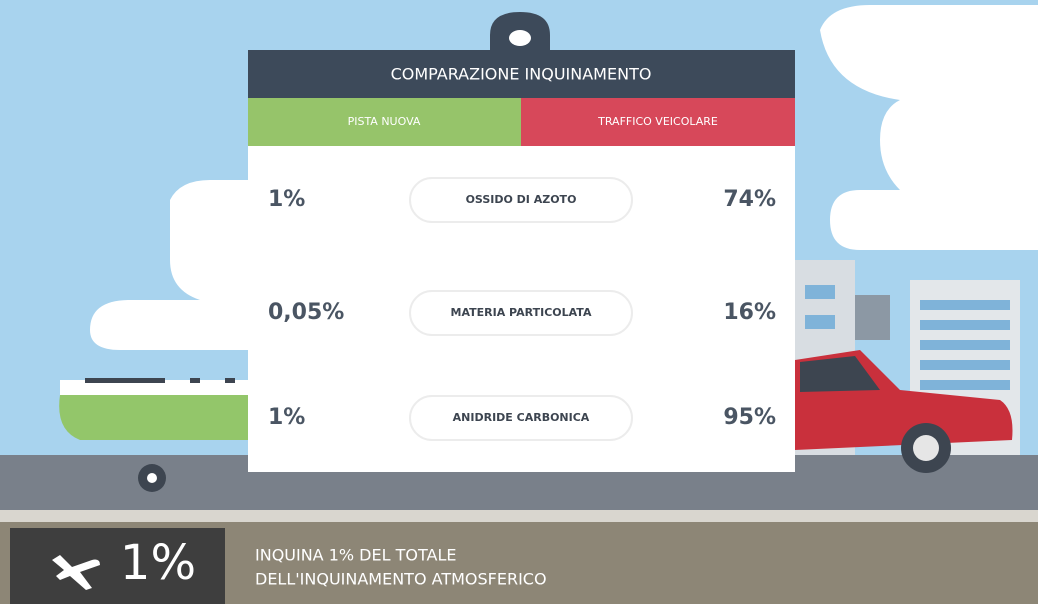  Describe the element at coordinates (749, 199) in the screenshot. I see `right-value: 74%` at that location.